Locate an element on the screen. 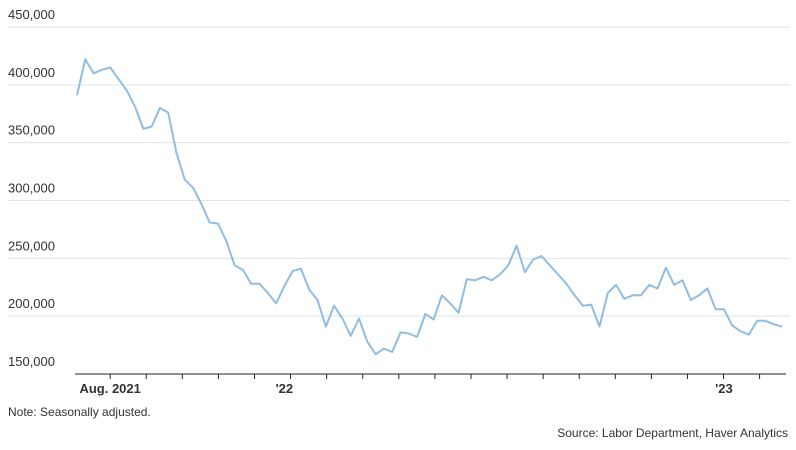 The height and width of the screenshot is (450, 796). y-tick-label: 150,000 is located at coordinates (31, 361).